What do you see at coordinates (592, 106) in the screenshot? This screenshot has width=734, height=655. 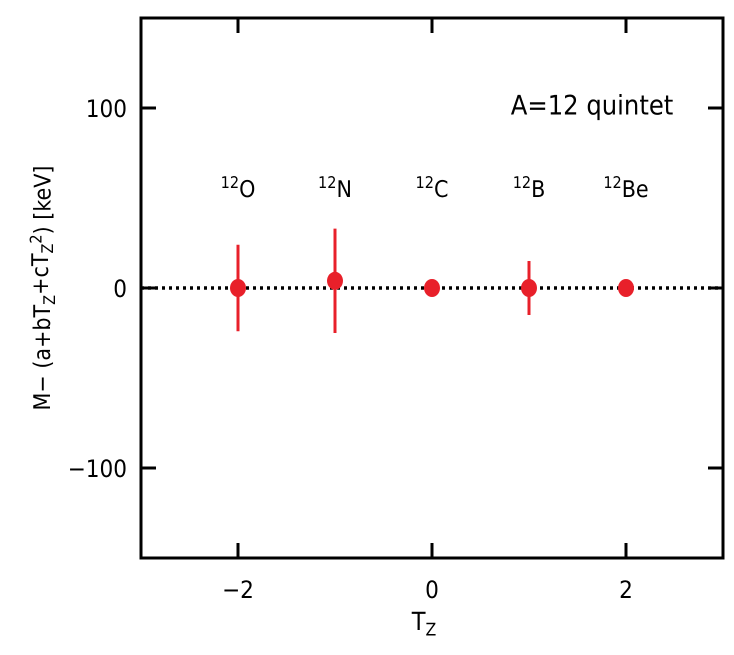 I see `text: A=12 quintet` at bounding box center [592, 106].